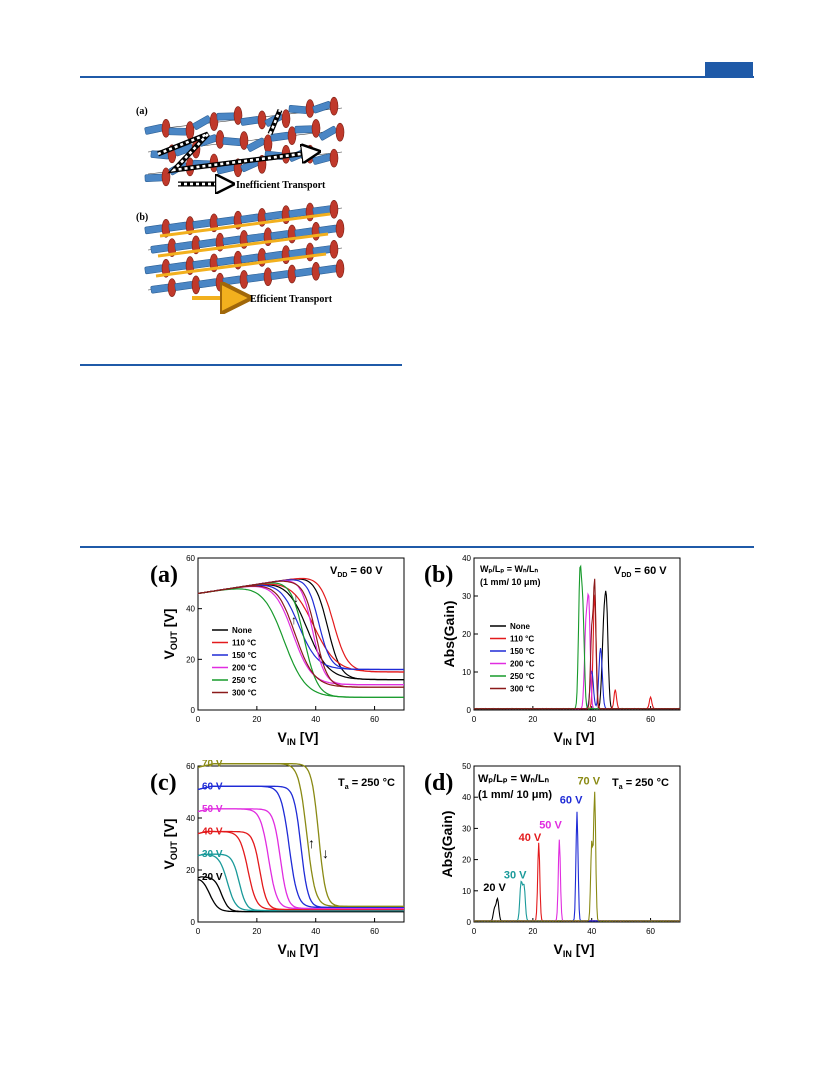  I want to click on series-label: 40 V, so click(530, 838).